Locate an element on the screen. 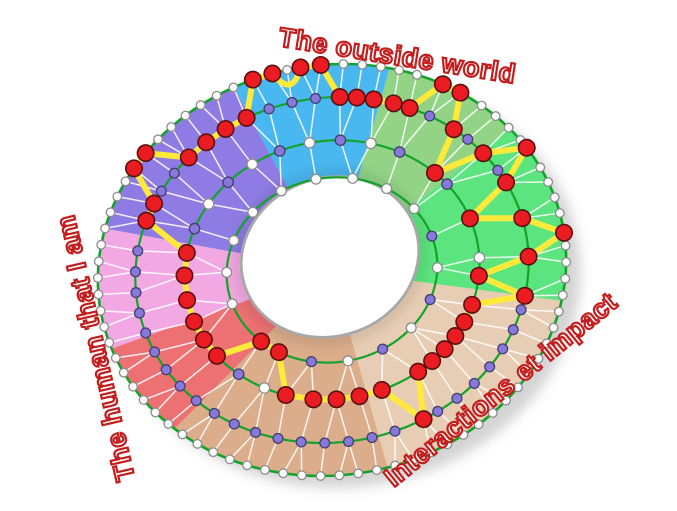 This screenshot has width=677, height=511. sector-blue is located at coordinates (311, 167).